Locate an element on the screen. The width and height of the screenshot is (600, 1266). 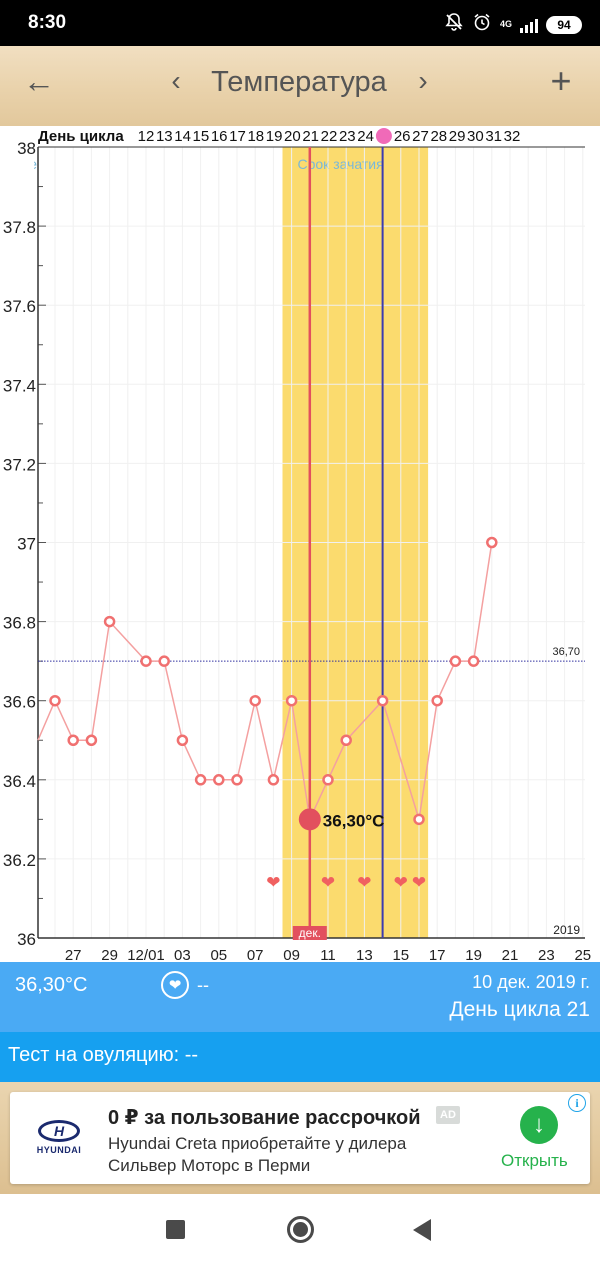
y-tick-label: 38 is located at coordinates (26, 148).